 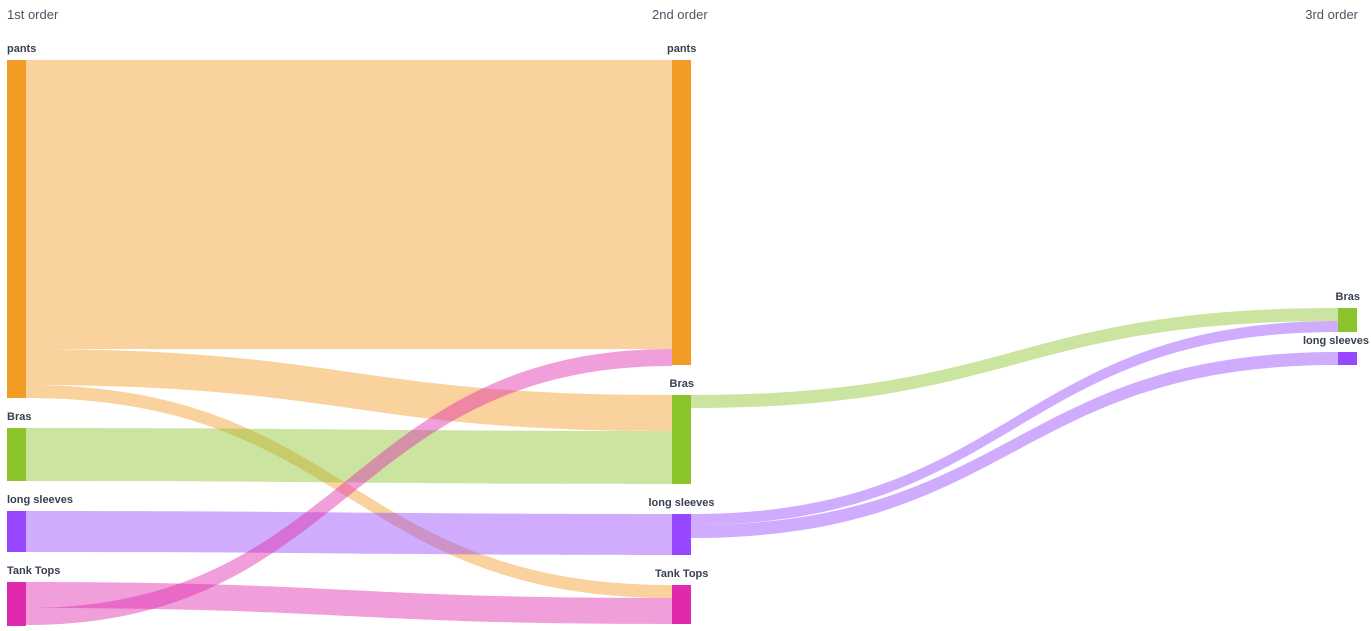 I want to click on node-label-2-bras: Bras, so click(x=681, y=384).